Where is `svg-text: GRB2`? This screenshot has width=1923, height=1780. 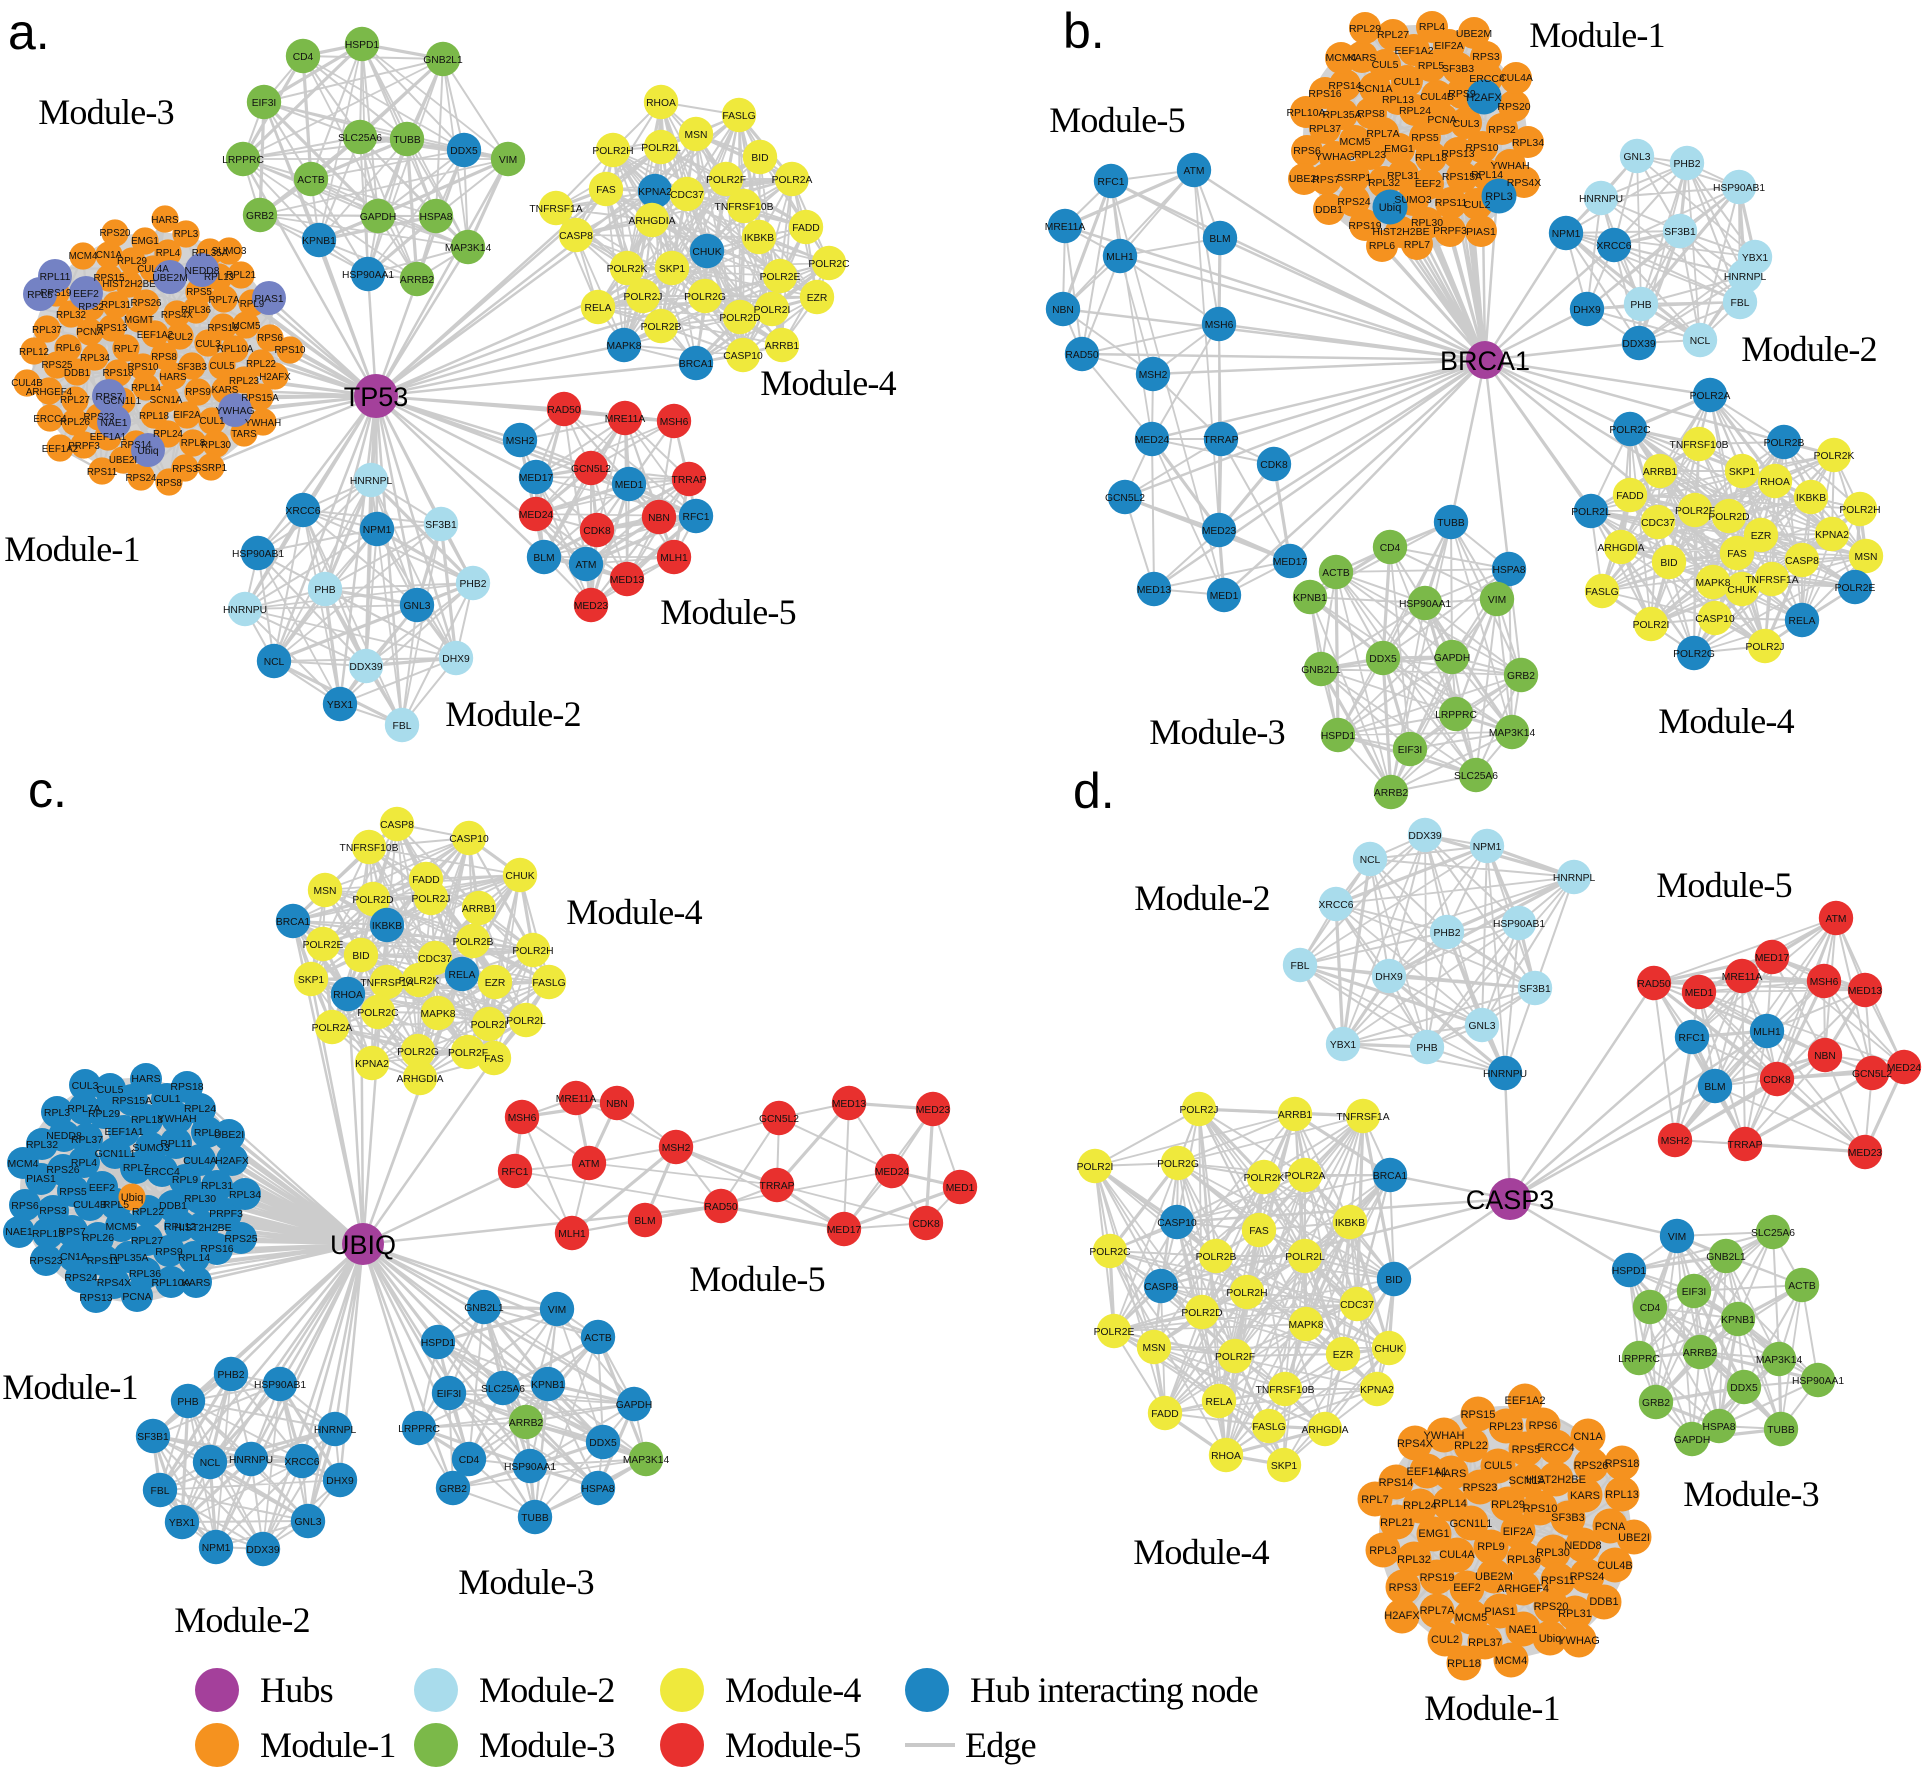
svg-text: GRB2 is located at coordinates (260, 216).